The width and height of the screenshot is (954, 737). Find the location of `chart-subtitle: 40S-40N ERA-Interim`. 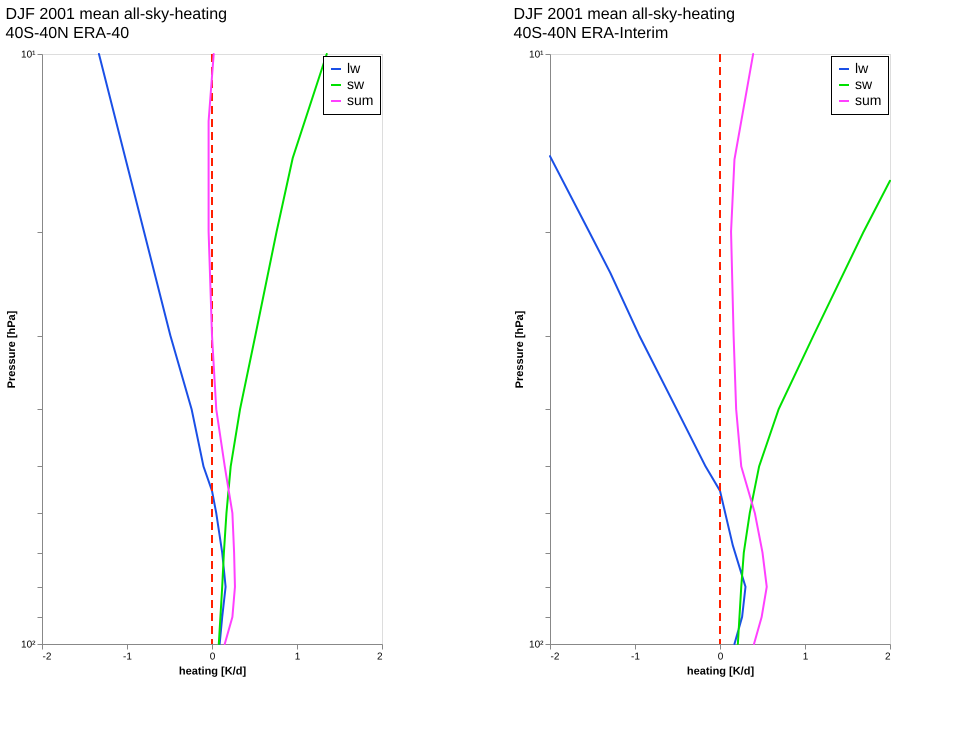

chart-subtitle: 40S-40N ERA-Interim is located at coordinates (591, 33).